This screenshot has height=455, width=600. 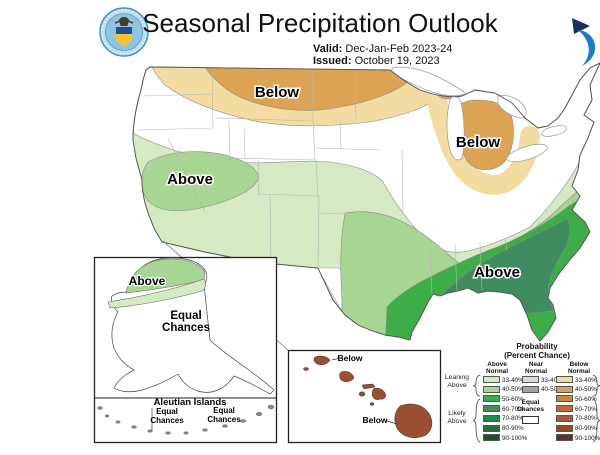 I want to click on legend-swatch-near-33-40%, so click(x=530, y=379).